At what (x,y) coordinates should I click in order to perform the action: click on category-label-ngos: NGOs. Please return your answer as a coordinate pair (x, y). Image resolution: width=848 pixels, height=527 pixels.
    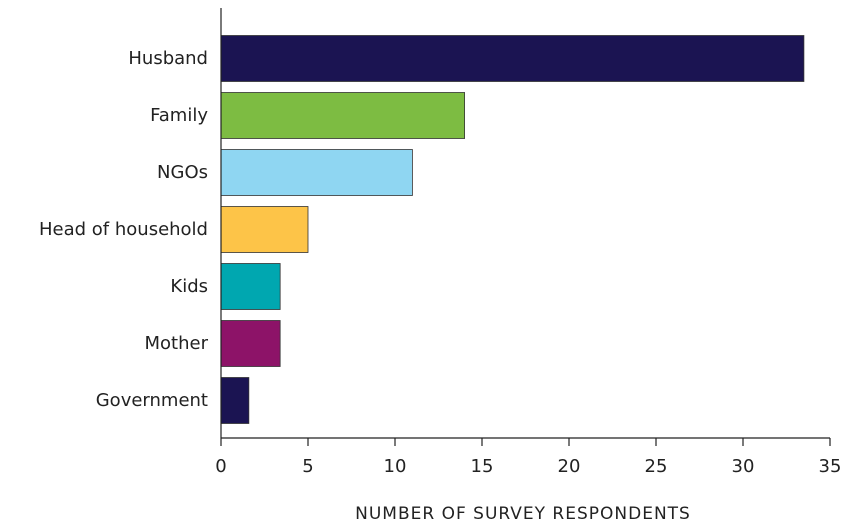
    Looking at the image, I should click on (182, 172).